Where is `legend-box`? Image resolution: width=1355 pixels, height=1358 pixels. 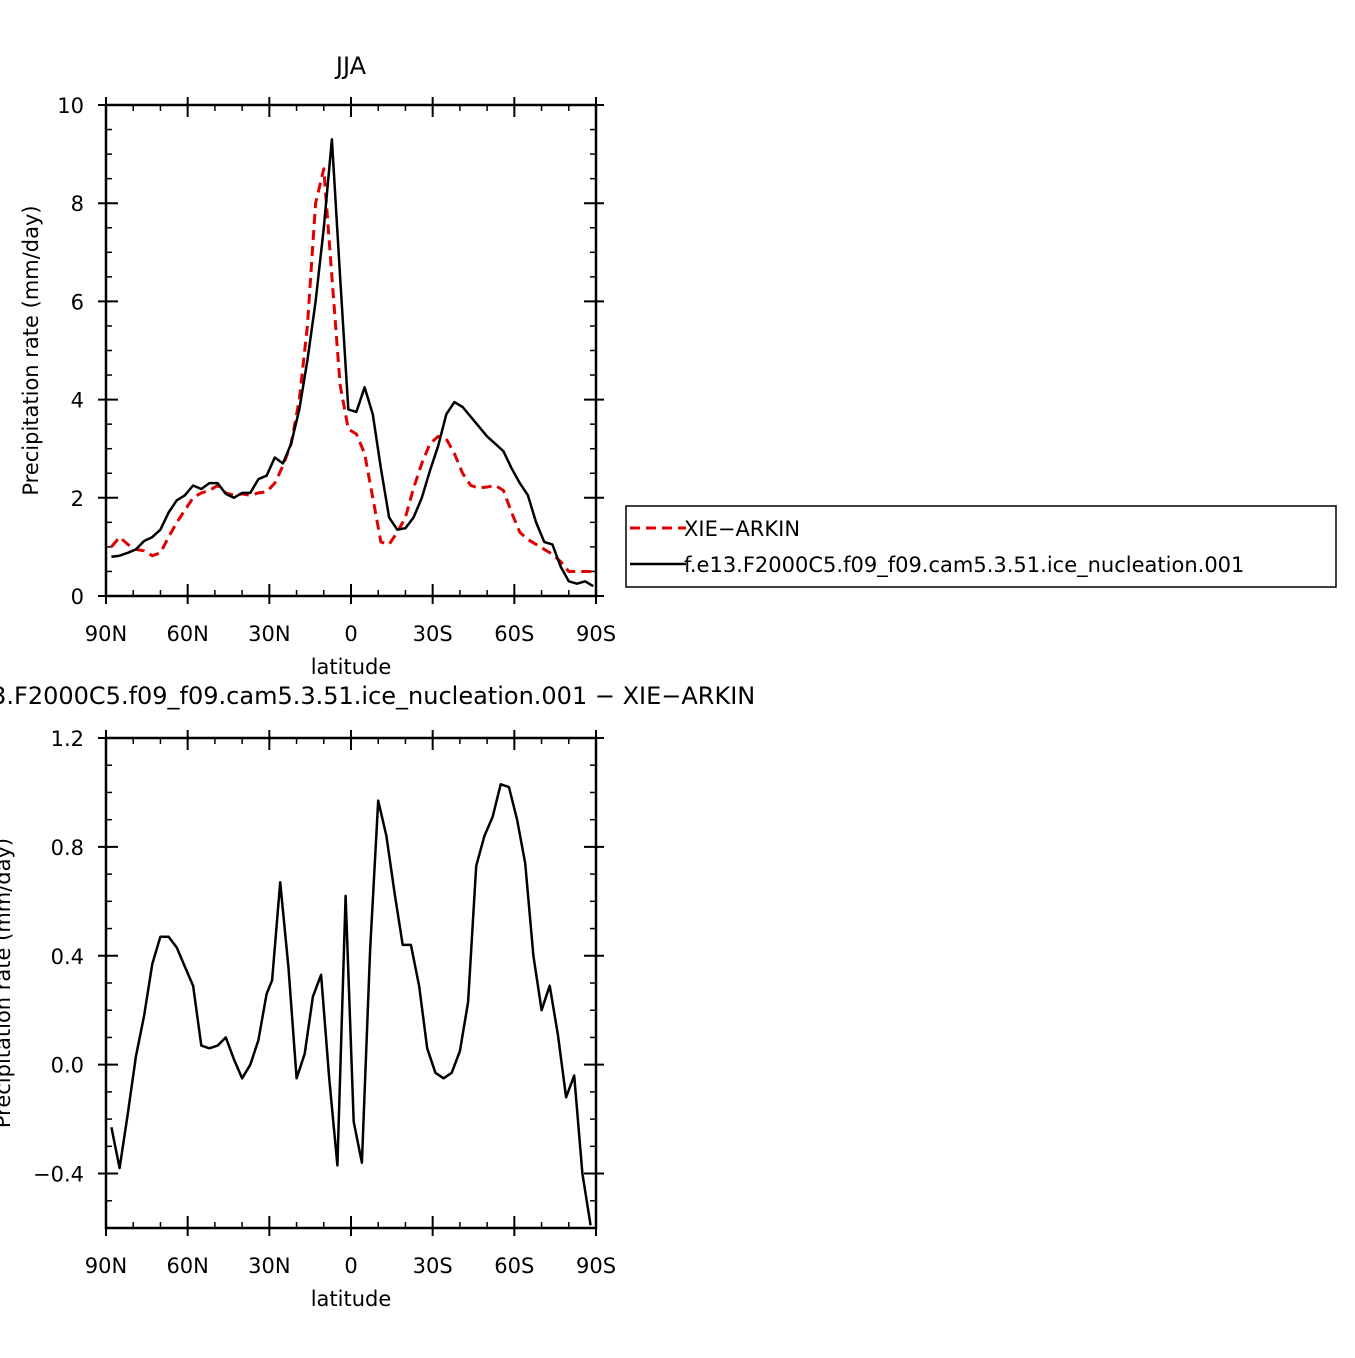 legend-box is located at coordinates (981, 546).